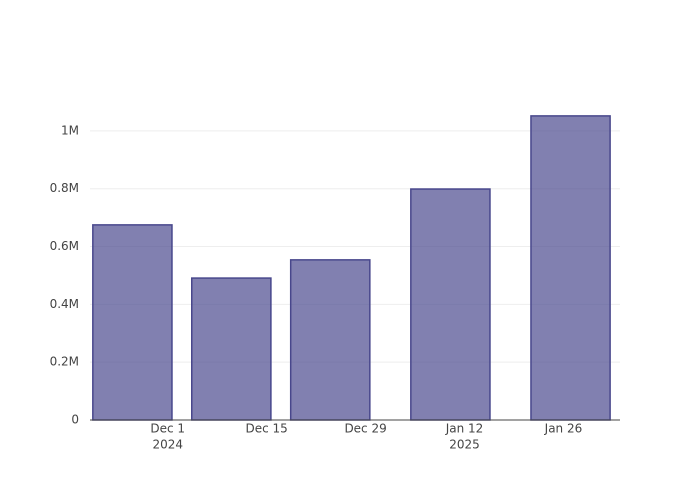 This screenshot has height=500, width=700. What do you see at coordinates (563, 429) in the screenshot?
I see `x-tick-label: Jan 26` at bounding box center [563, 429].